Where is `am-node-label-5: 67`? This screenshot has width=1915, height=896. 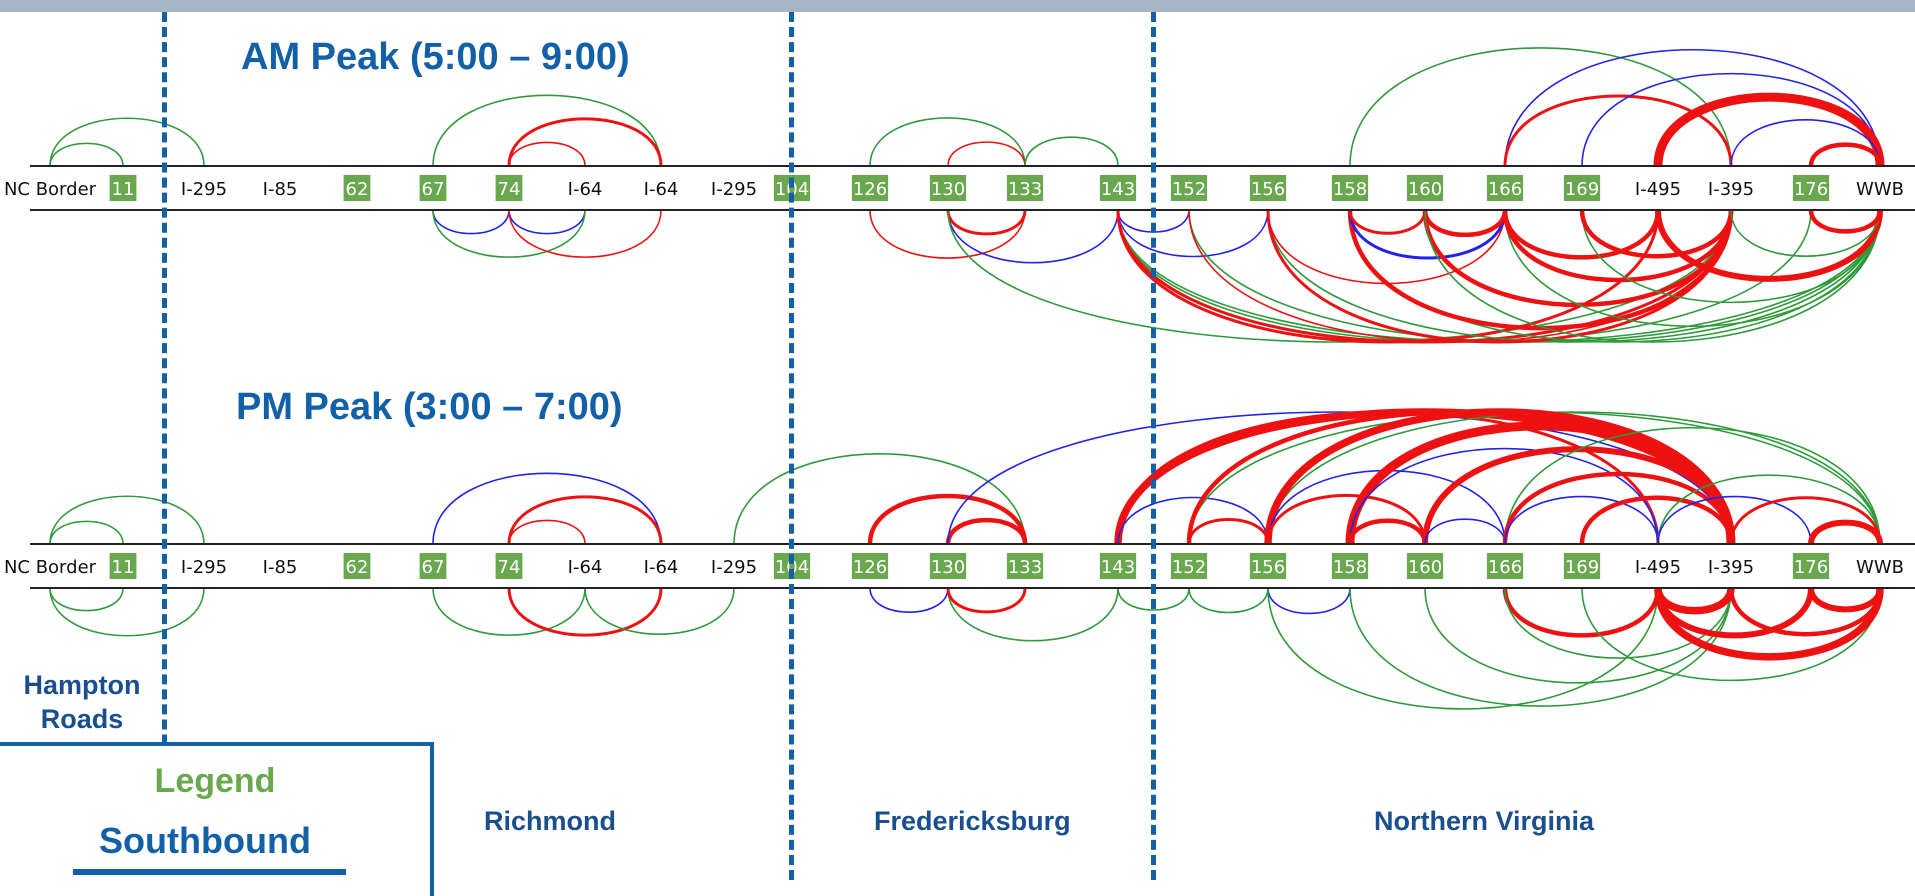 am-node-label-5: 67 is located at coordinates (433, 189).